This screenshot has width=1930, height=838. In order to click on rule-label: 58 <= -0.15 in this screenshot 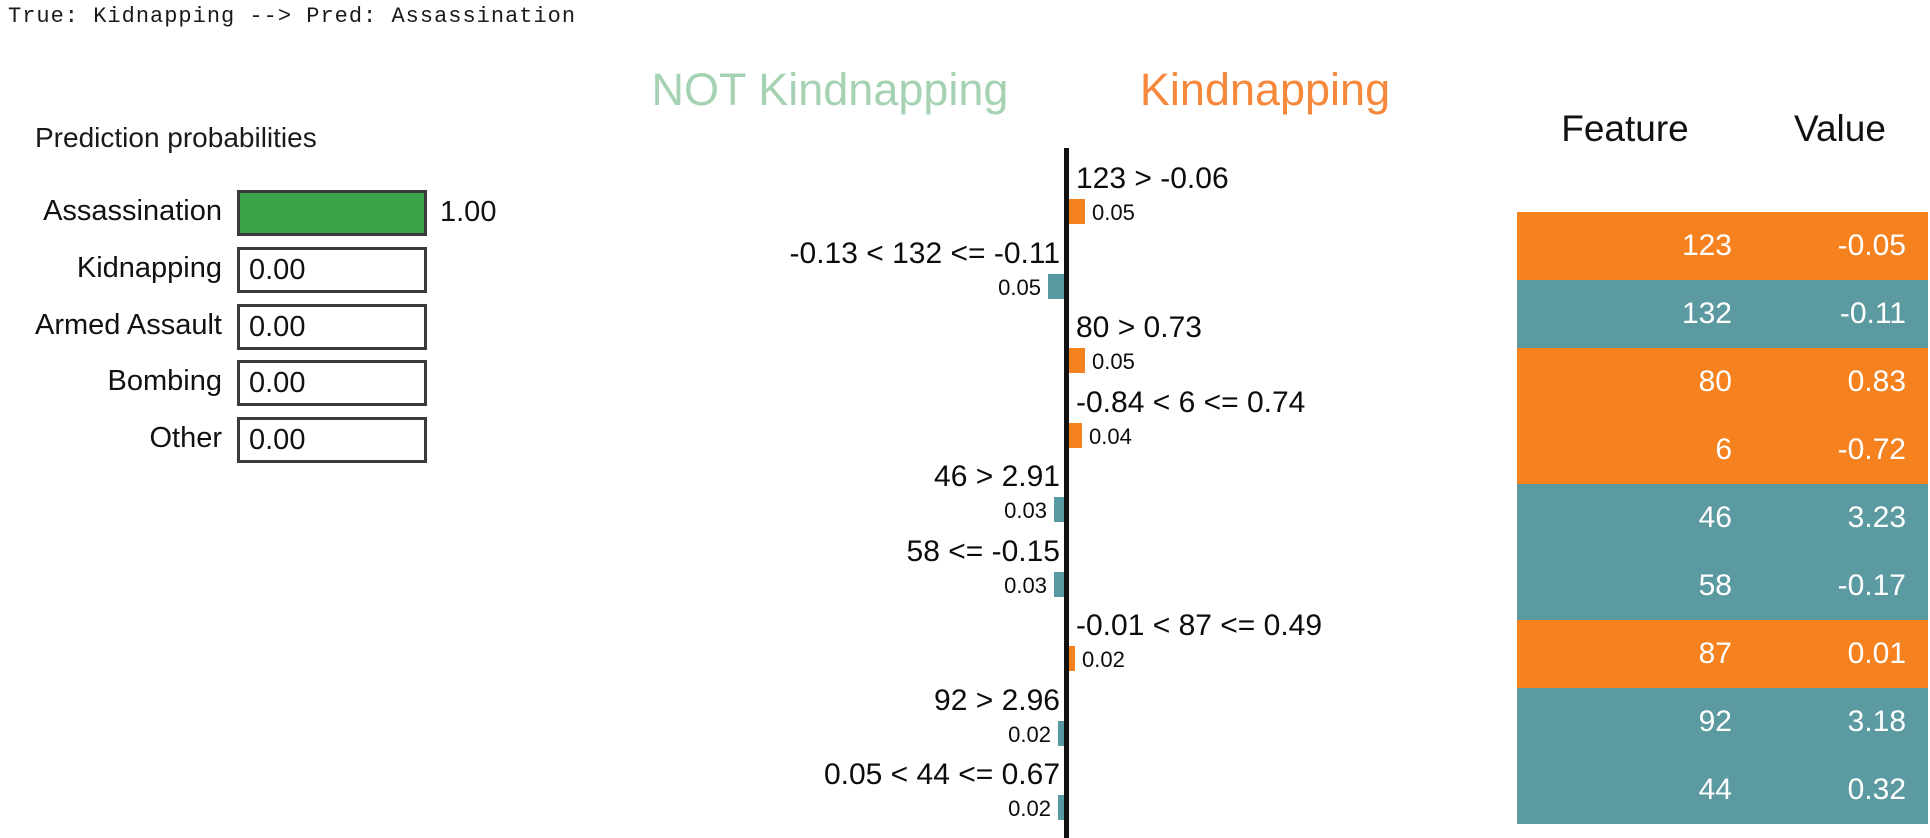, I will do `click(983, 551)`.